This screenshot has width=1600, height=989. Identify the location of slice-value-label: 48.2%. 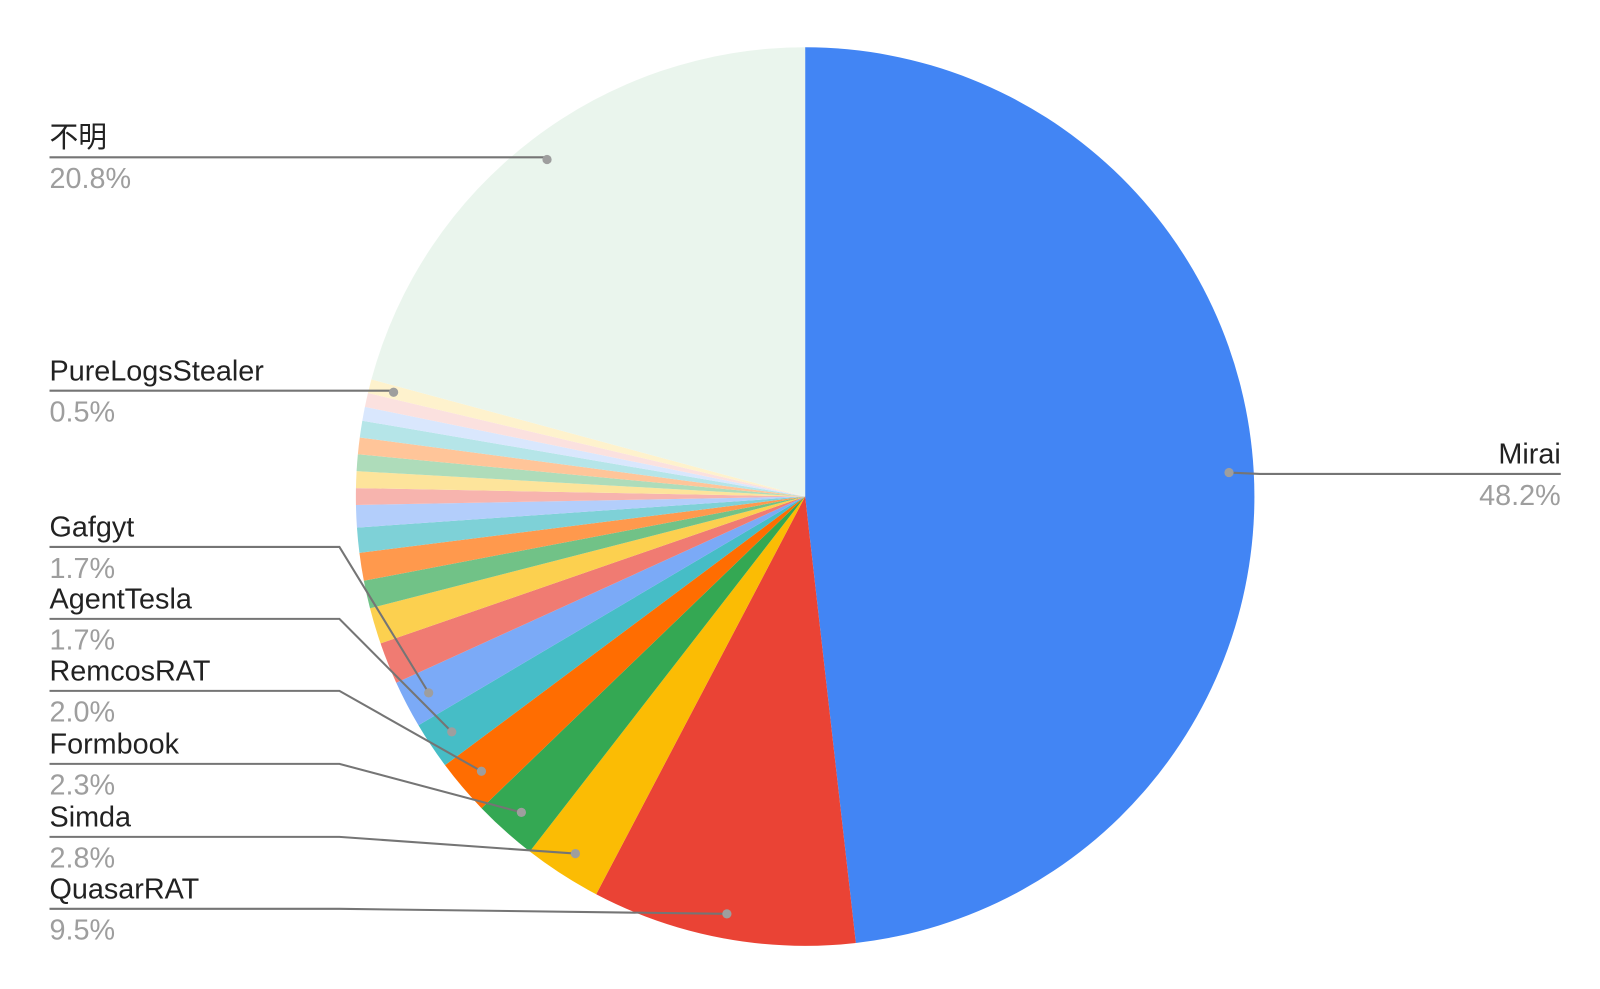
(1520, 496).